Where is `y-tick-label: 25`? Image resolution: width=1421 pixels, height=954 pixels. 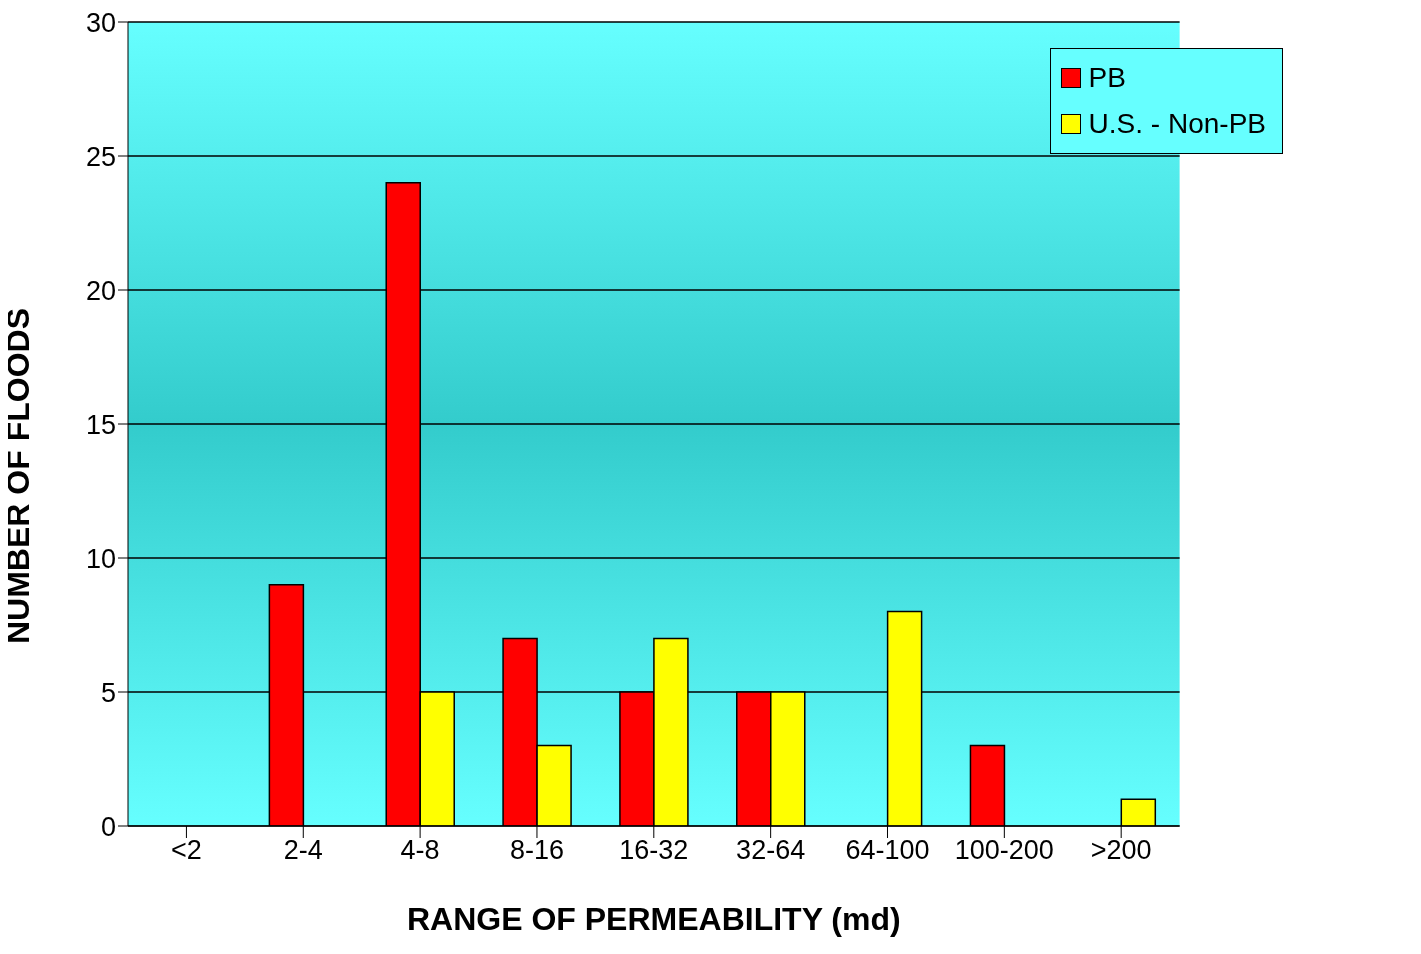 y-tick-label: 25 is located at coordinates (100, 156).